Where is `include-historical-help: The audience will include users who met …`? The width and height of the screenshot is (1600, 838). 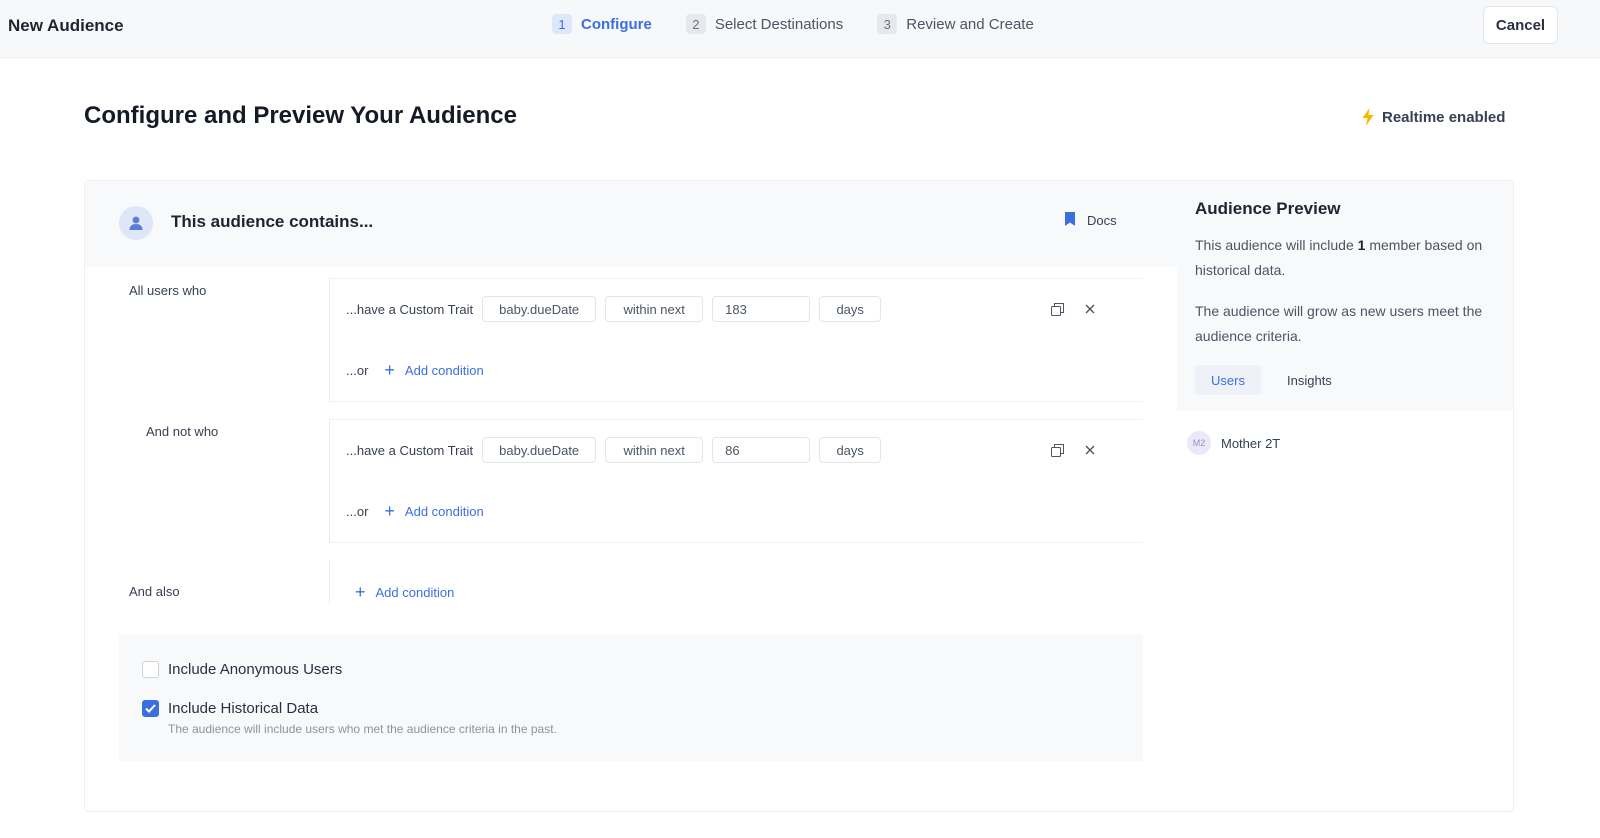
include-historical-help: The audience will include users who met … is located at coordinates (362, 729).